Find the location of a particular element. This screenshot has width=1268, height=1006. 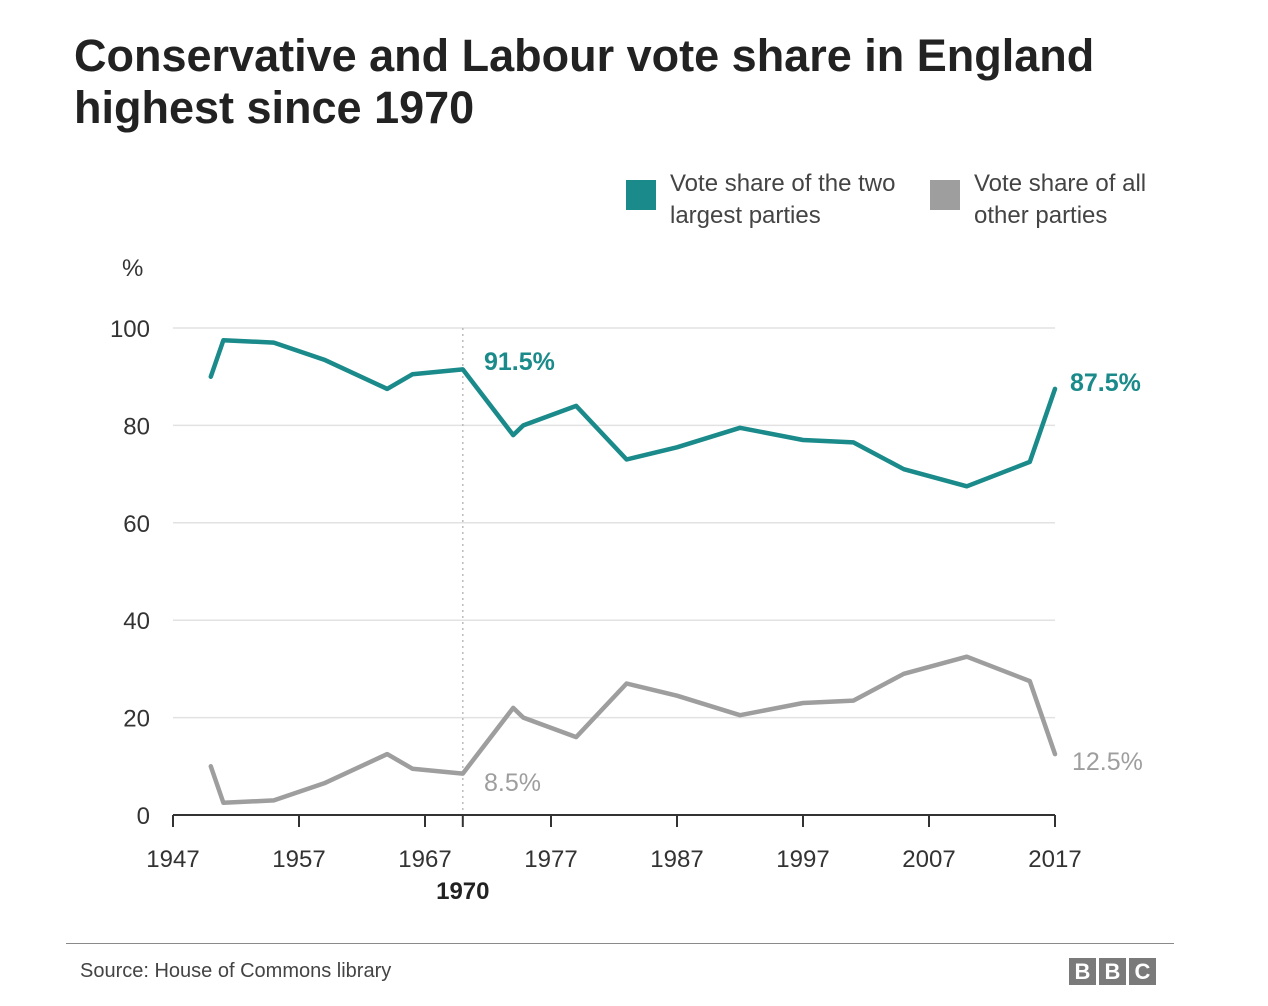

legend-swatch-other-parties is located at coordinates (945, 195).